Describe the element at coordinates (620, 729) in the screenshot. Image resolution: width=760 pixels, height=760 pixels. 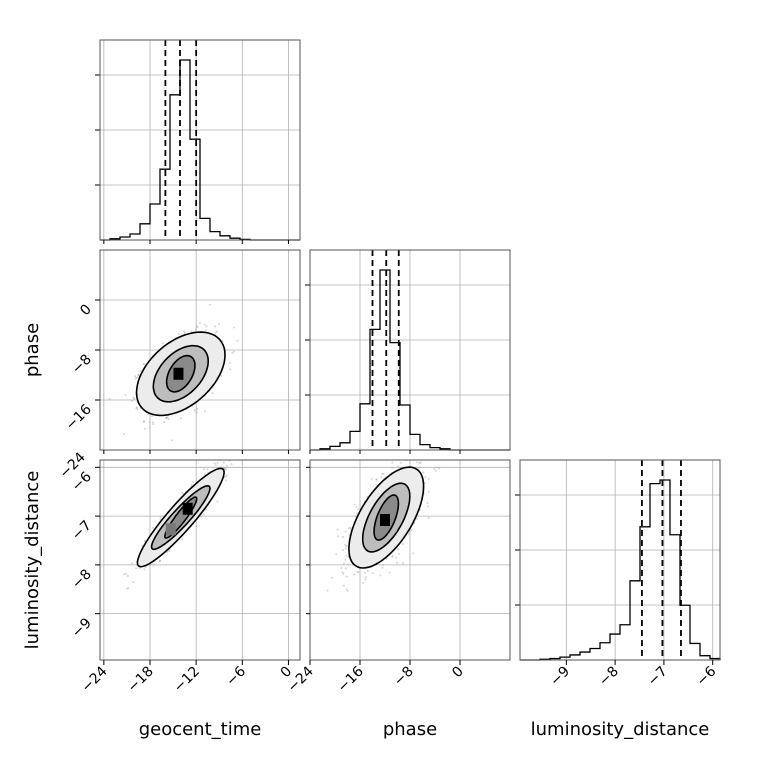
I see `x-axis-label-luminosity-distance: luminosity_distance` at that location.